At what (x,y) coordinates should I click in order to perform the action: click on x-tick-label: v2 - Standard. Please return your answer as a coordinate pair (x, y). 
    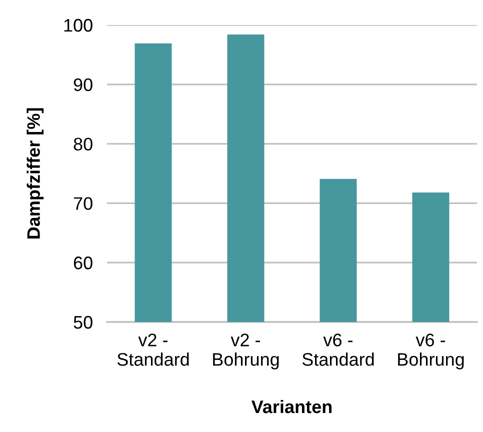
    Looking at the image, I should click on (153, 350).